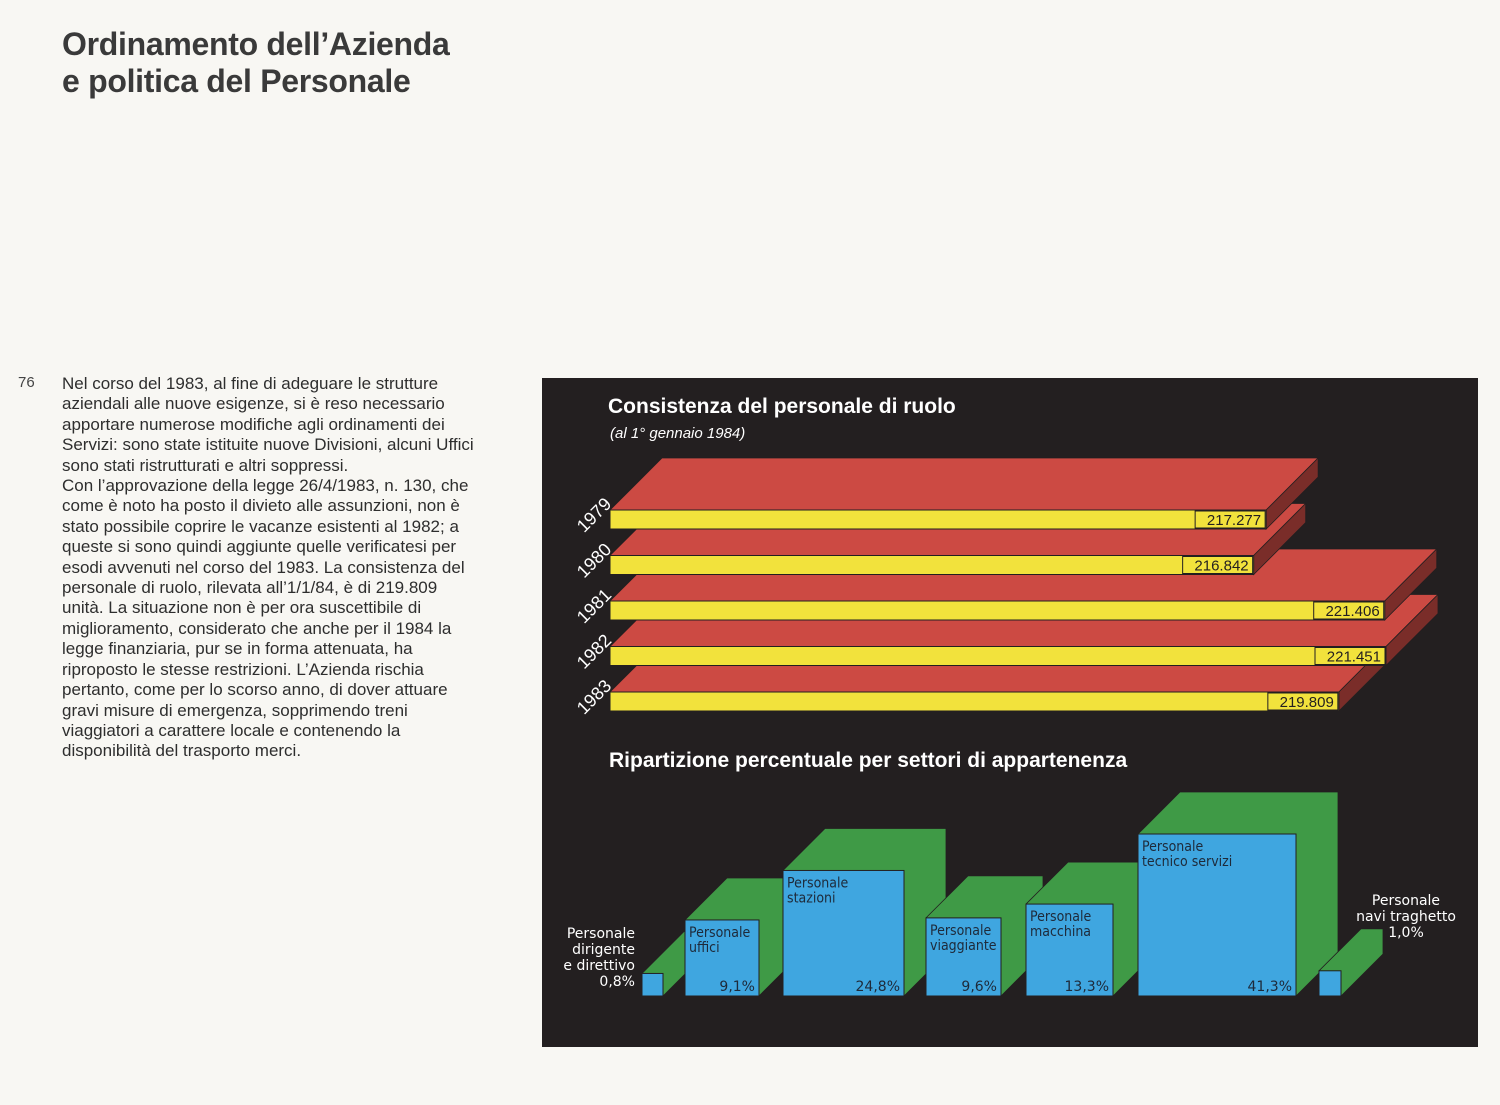 The width and height of the screenshot is (1500, 1105). Describe the element at coordinates (1221, 566) in the screenshot. I see `bar-value-label: 216.842` at that location.